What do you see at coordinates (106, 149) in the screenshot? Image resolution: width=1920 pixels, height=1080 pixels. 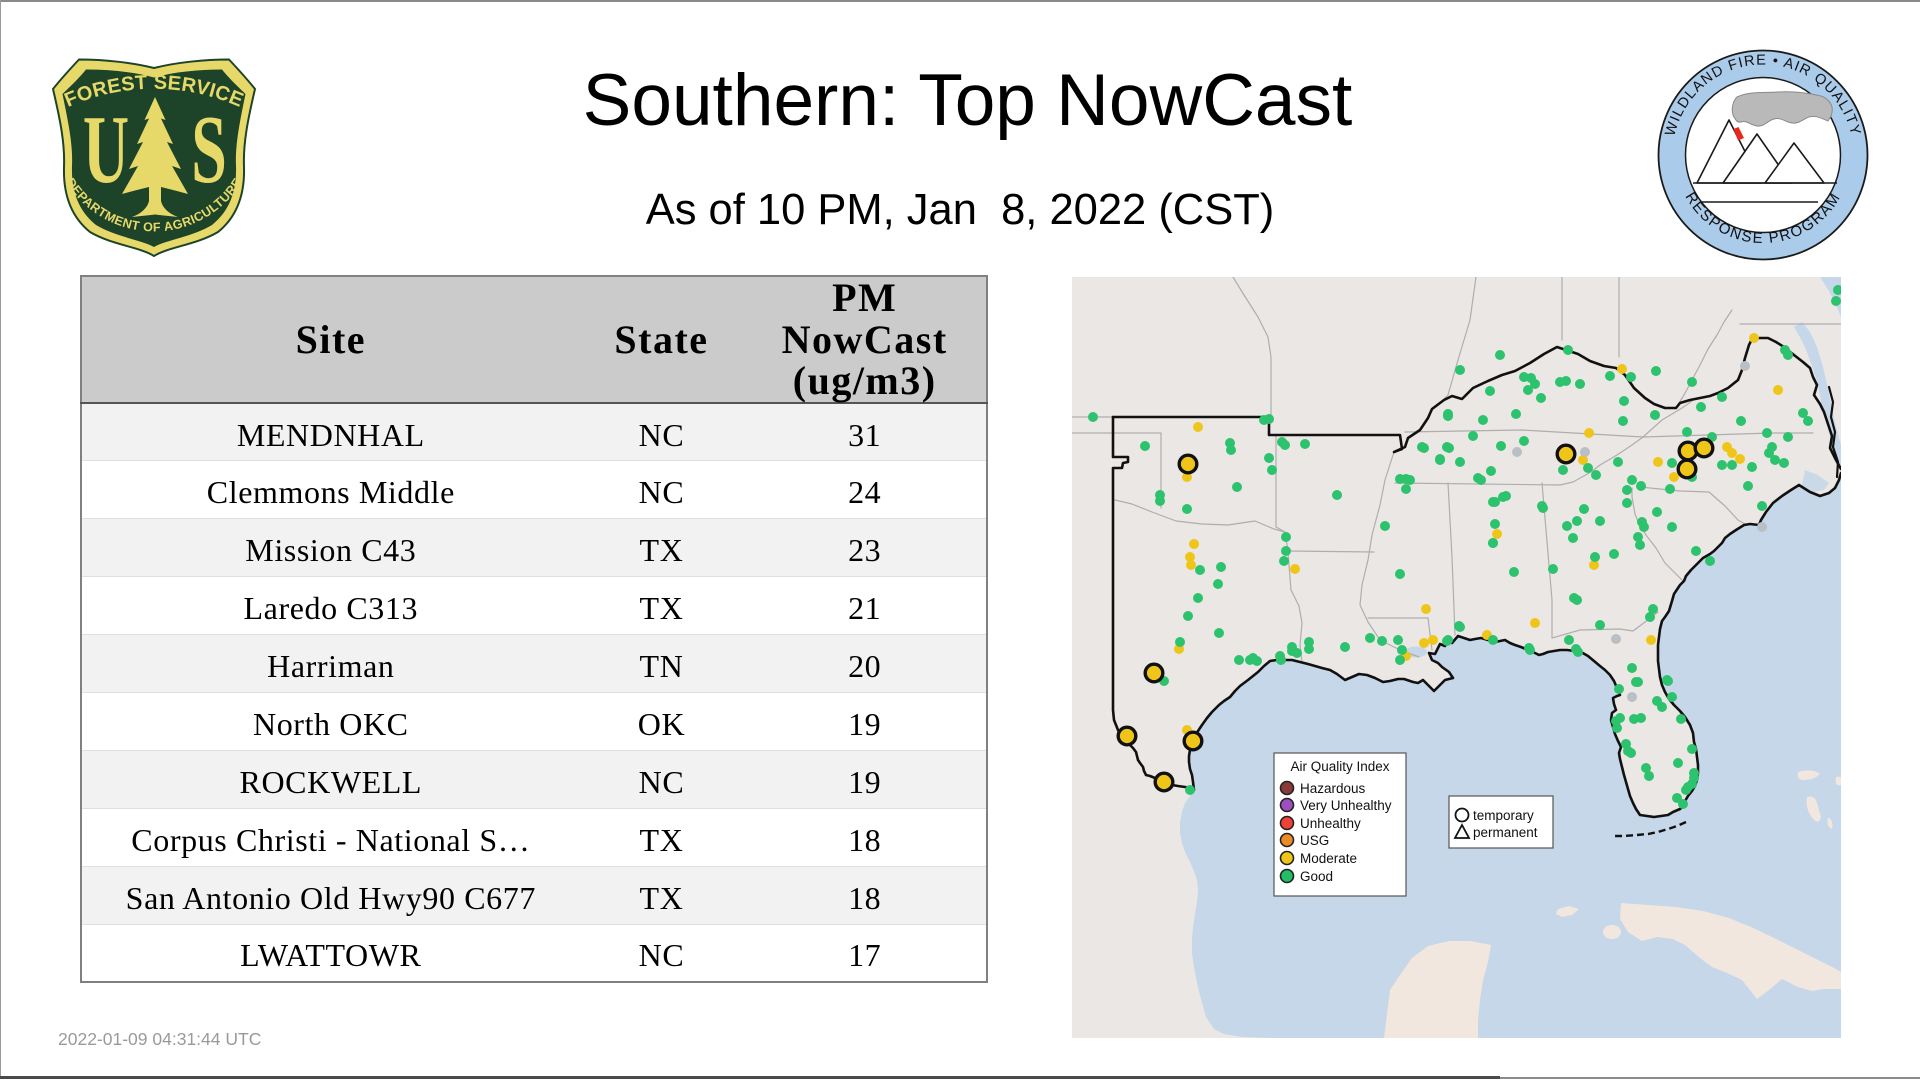 I see `svg-text: U` at bounding box center [106, 149].